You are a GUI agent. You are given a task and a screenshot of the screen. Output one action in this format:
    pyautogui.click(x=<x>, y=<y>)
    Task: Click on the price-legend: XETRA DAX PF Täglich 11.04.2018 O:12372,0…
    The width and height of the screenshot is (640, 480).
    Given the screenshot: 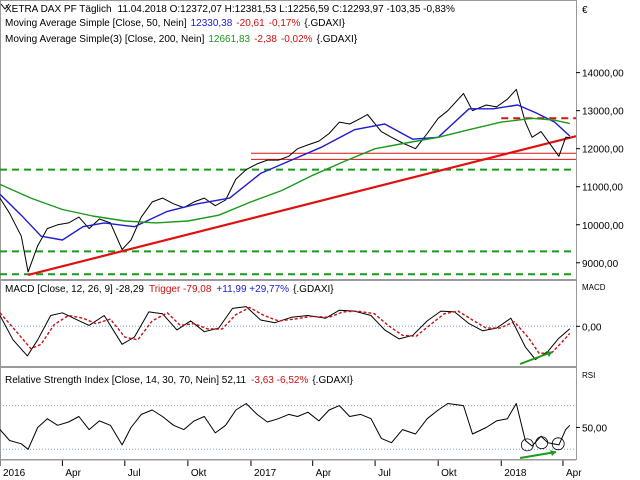 What is the action you would take?
    pyautogui.click(x=230, y=24)
    